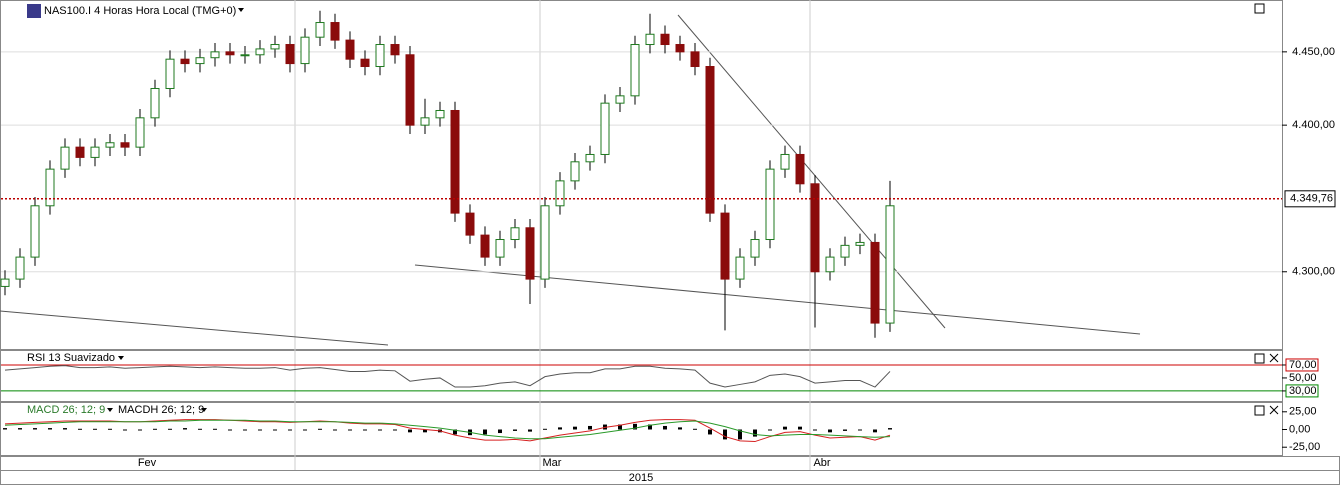 The image size is (1340, 485). What do you see at coordinates (641, 376) in the screenshot?
I see `rsi-panel` at bounding box center [641, 376].